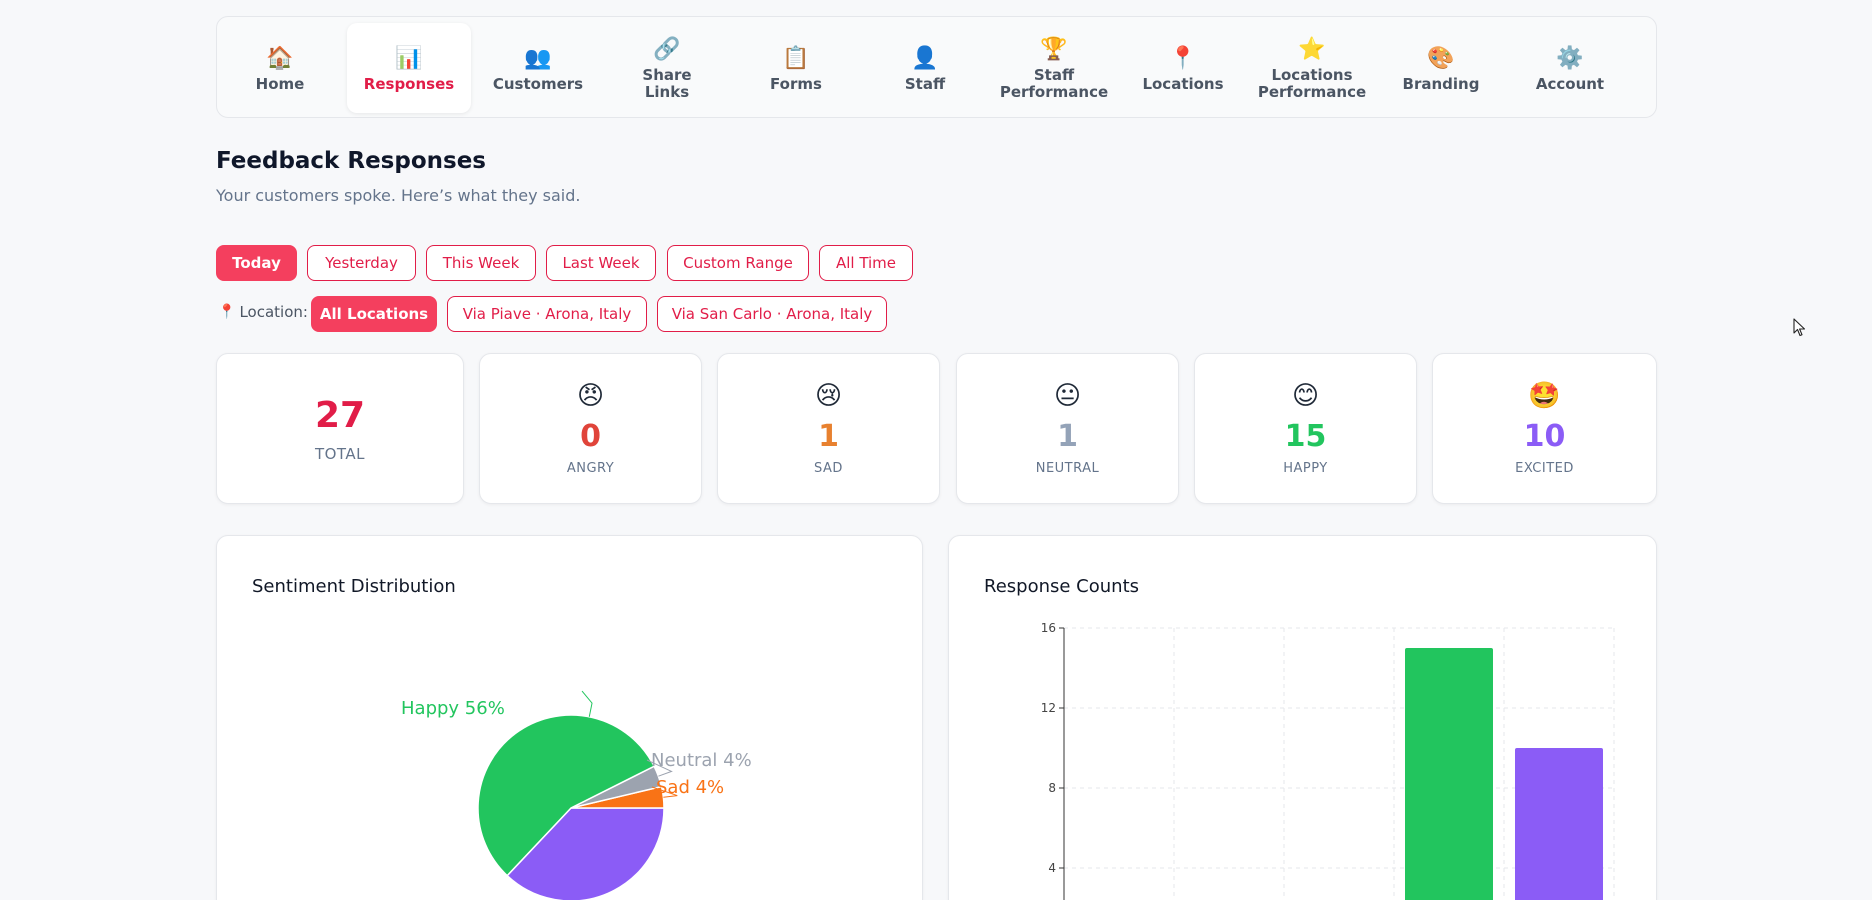 The image size is (1872, 900). I want to click on nav-item-share-links: 🔗 Share Links, so click(667, 68).